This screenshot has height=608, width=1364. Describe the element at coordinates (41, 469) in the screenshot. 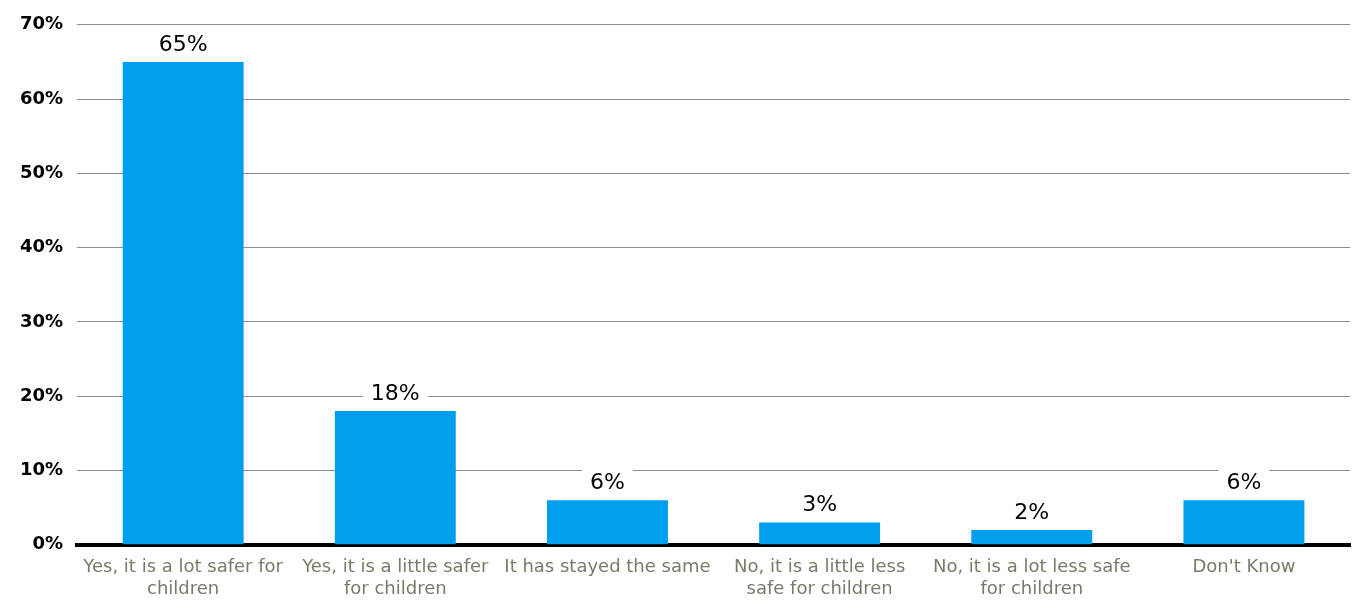

I see `y-tick-label: 10%` at that location.